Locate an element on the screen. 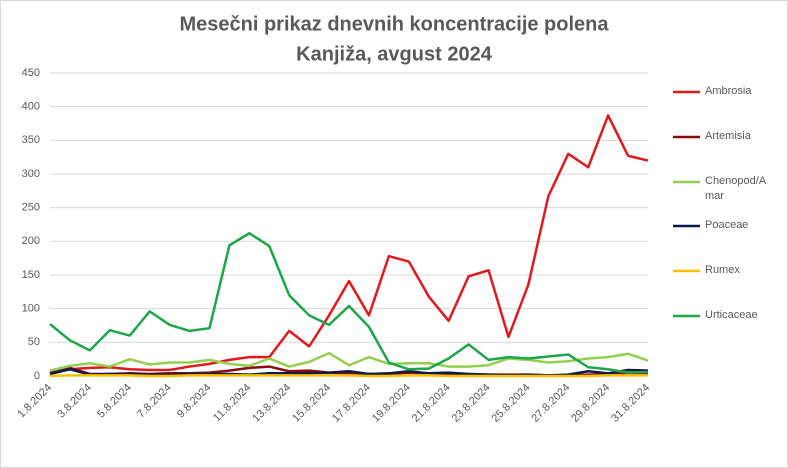 The width and height of the screenshot is (788, 468). y-tick-label: 350 is located at coordinates (31, 140).